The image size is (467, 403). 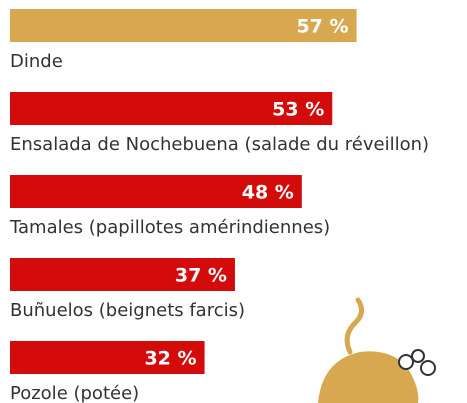 I want to click on category-label: Tamales (papillotes amérindiennes), so click(x=169, y=227).